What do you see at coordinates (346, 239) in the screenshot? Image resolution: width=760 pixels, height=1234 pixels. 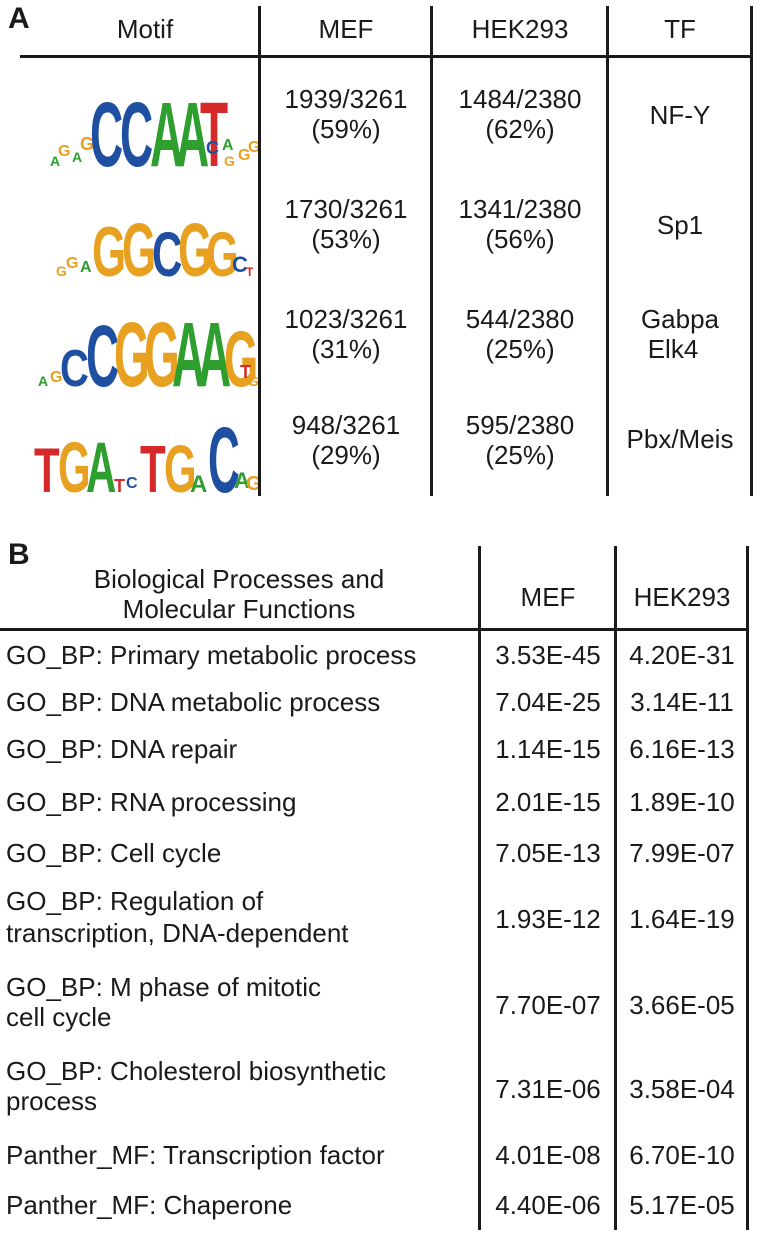 I see `row2-mef-pct: (53%)` at bounding box center [346, 239].